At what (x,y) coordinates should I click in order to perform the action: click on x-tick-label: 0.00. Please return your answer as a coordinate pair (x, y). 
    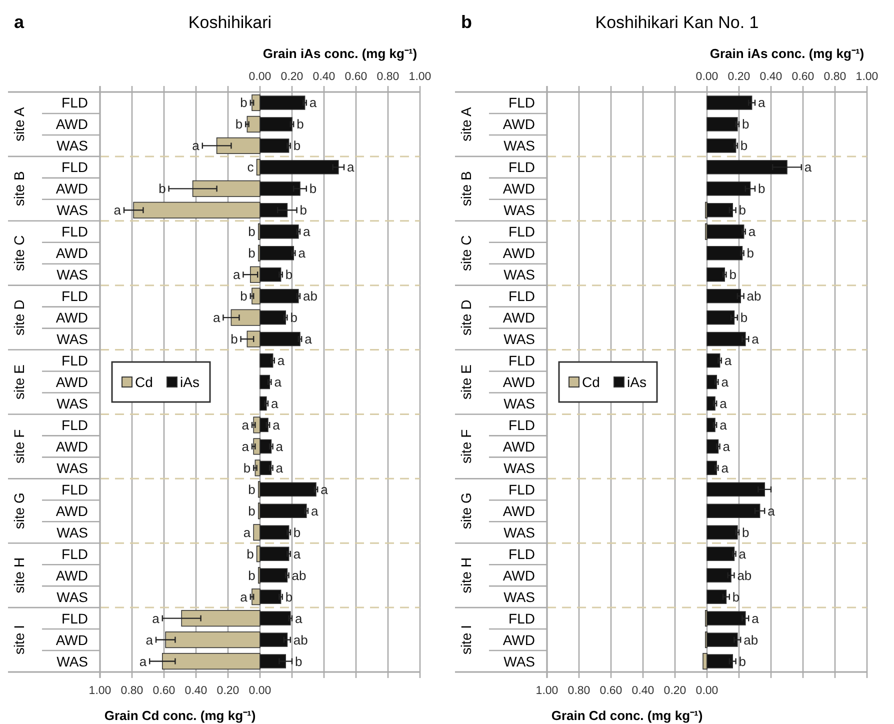
    Looking at the image, I should click on (260, 691).